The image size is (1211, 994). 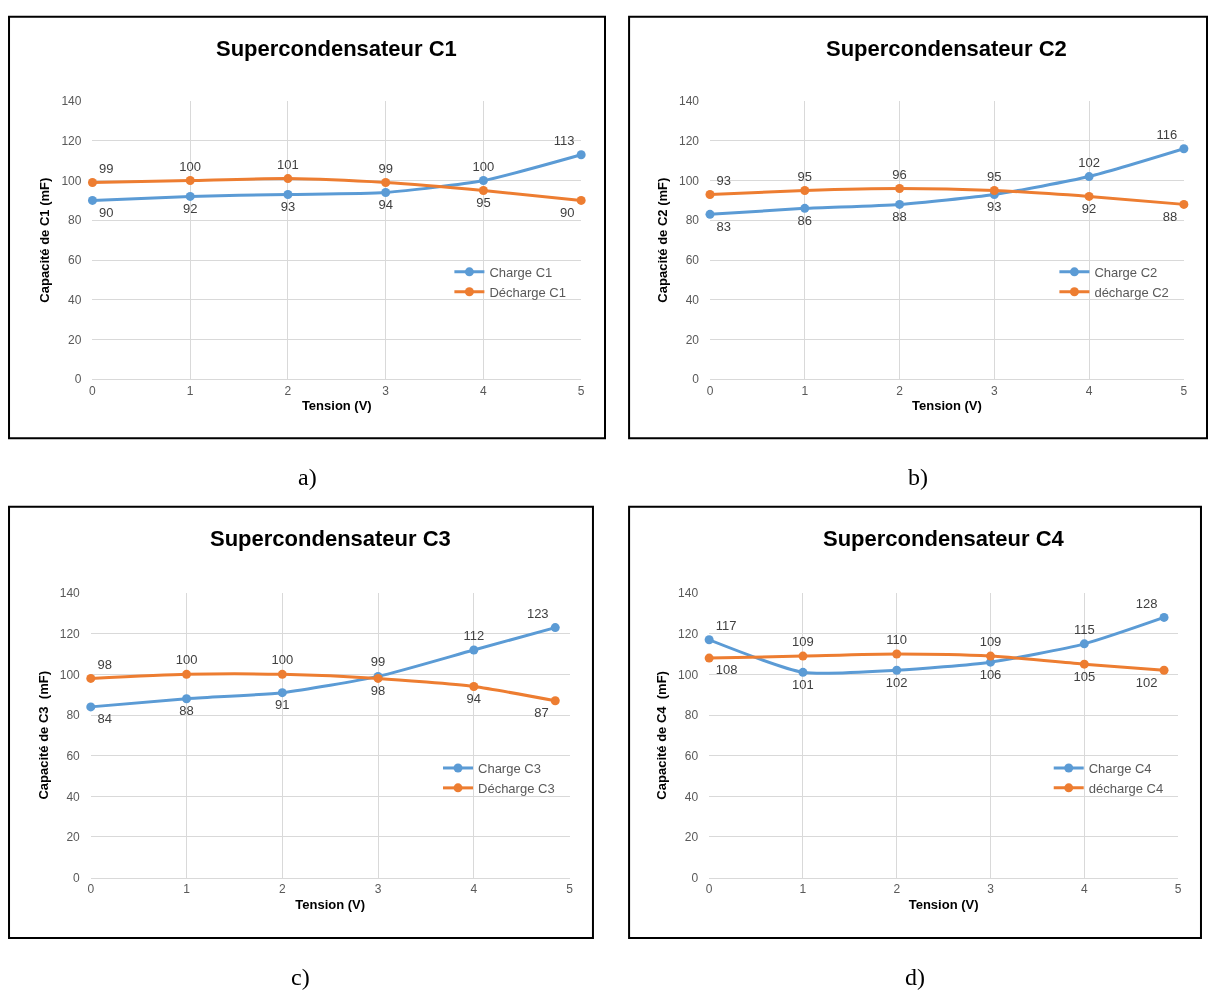 What do you see at coordinates (662, 735) in the screenshot?
I see `y-axis-title: Capacité de C4 (mF)` at bounding box center [662, 735].